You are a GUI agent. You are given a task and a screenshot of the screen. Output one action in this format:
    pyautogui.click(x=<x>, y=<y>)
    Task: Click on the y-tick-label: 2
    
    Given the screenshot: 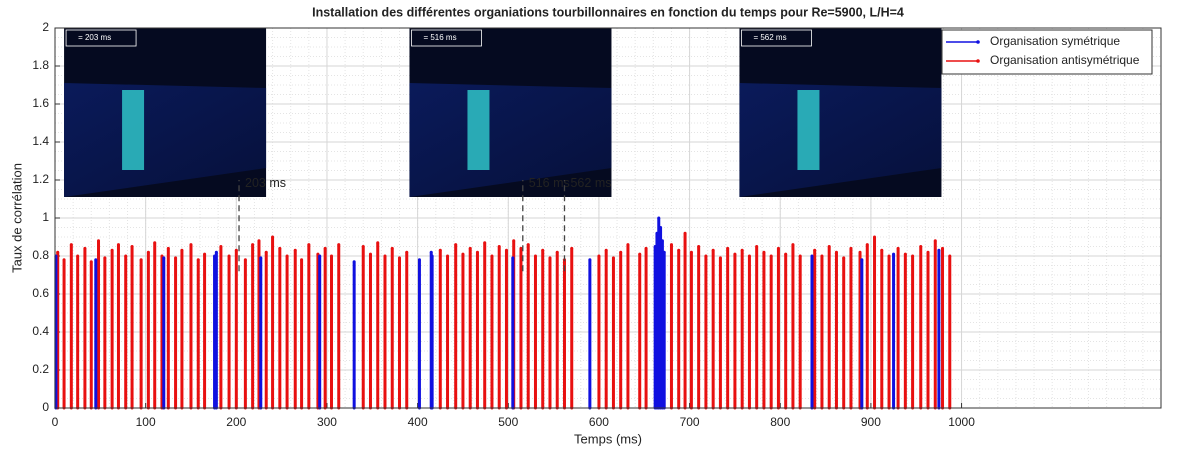 What is the action you would take?
    pyautogui.click(x=45, y=27)
    